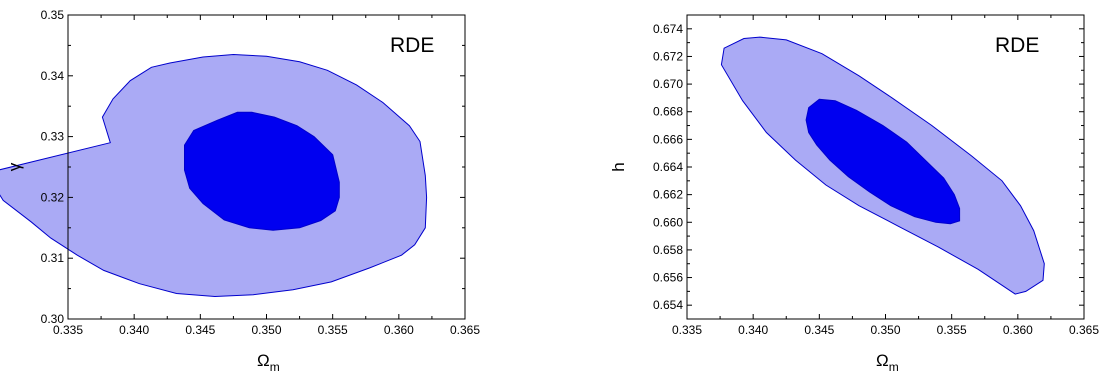  What do you see at coordinates (883, 161) in the screenshot?
I see `h-inner-confidence-region` at bounding box center [883, 161].